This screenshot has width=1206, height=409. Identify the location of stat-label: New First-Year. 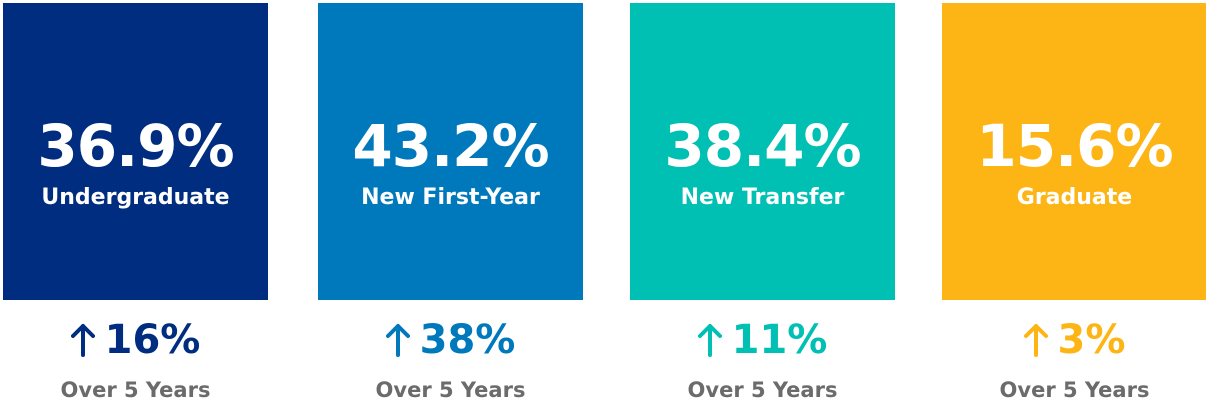
(450, 197).